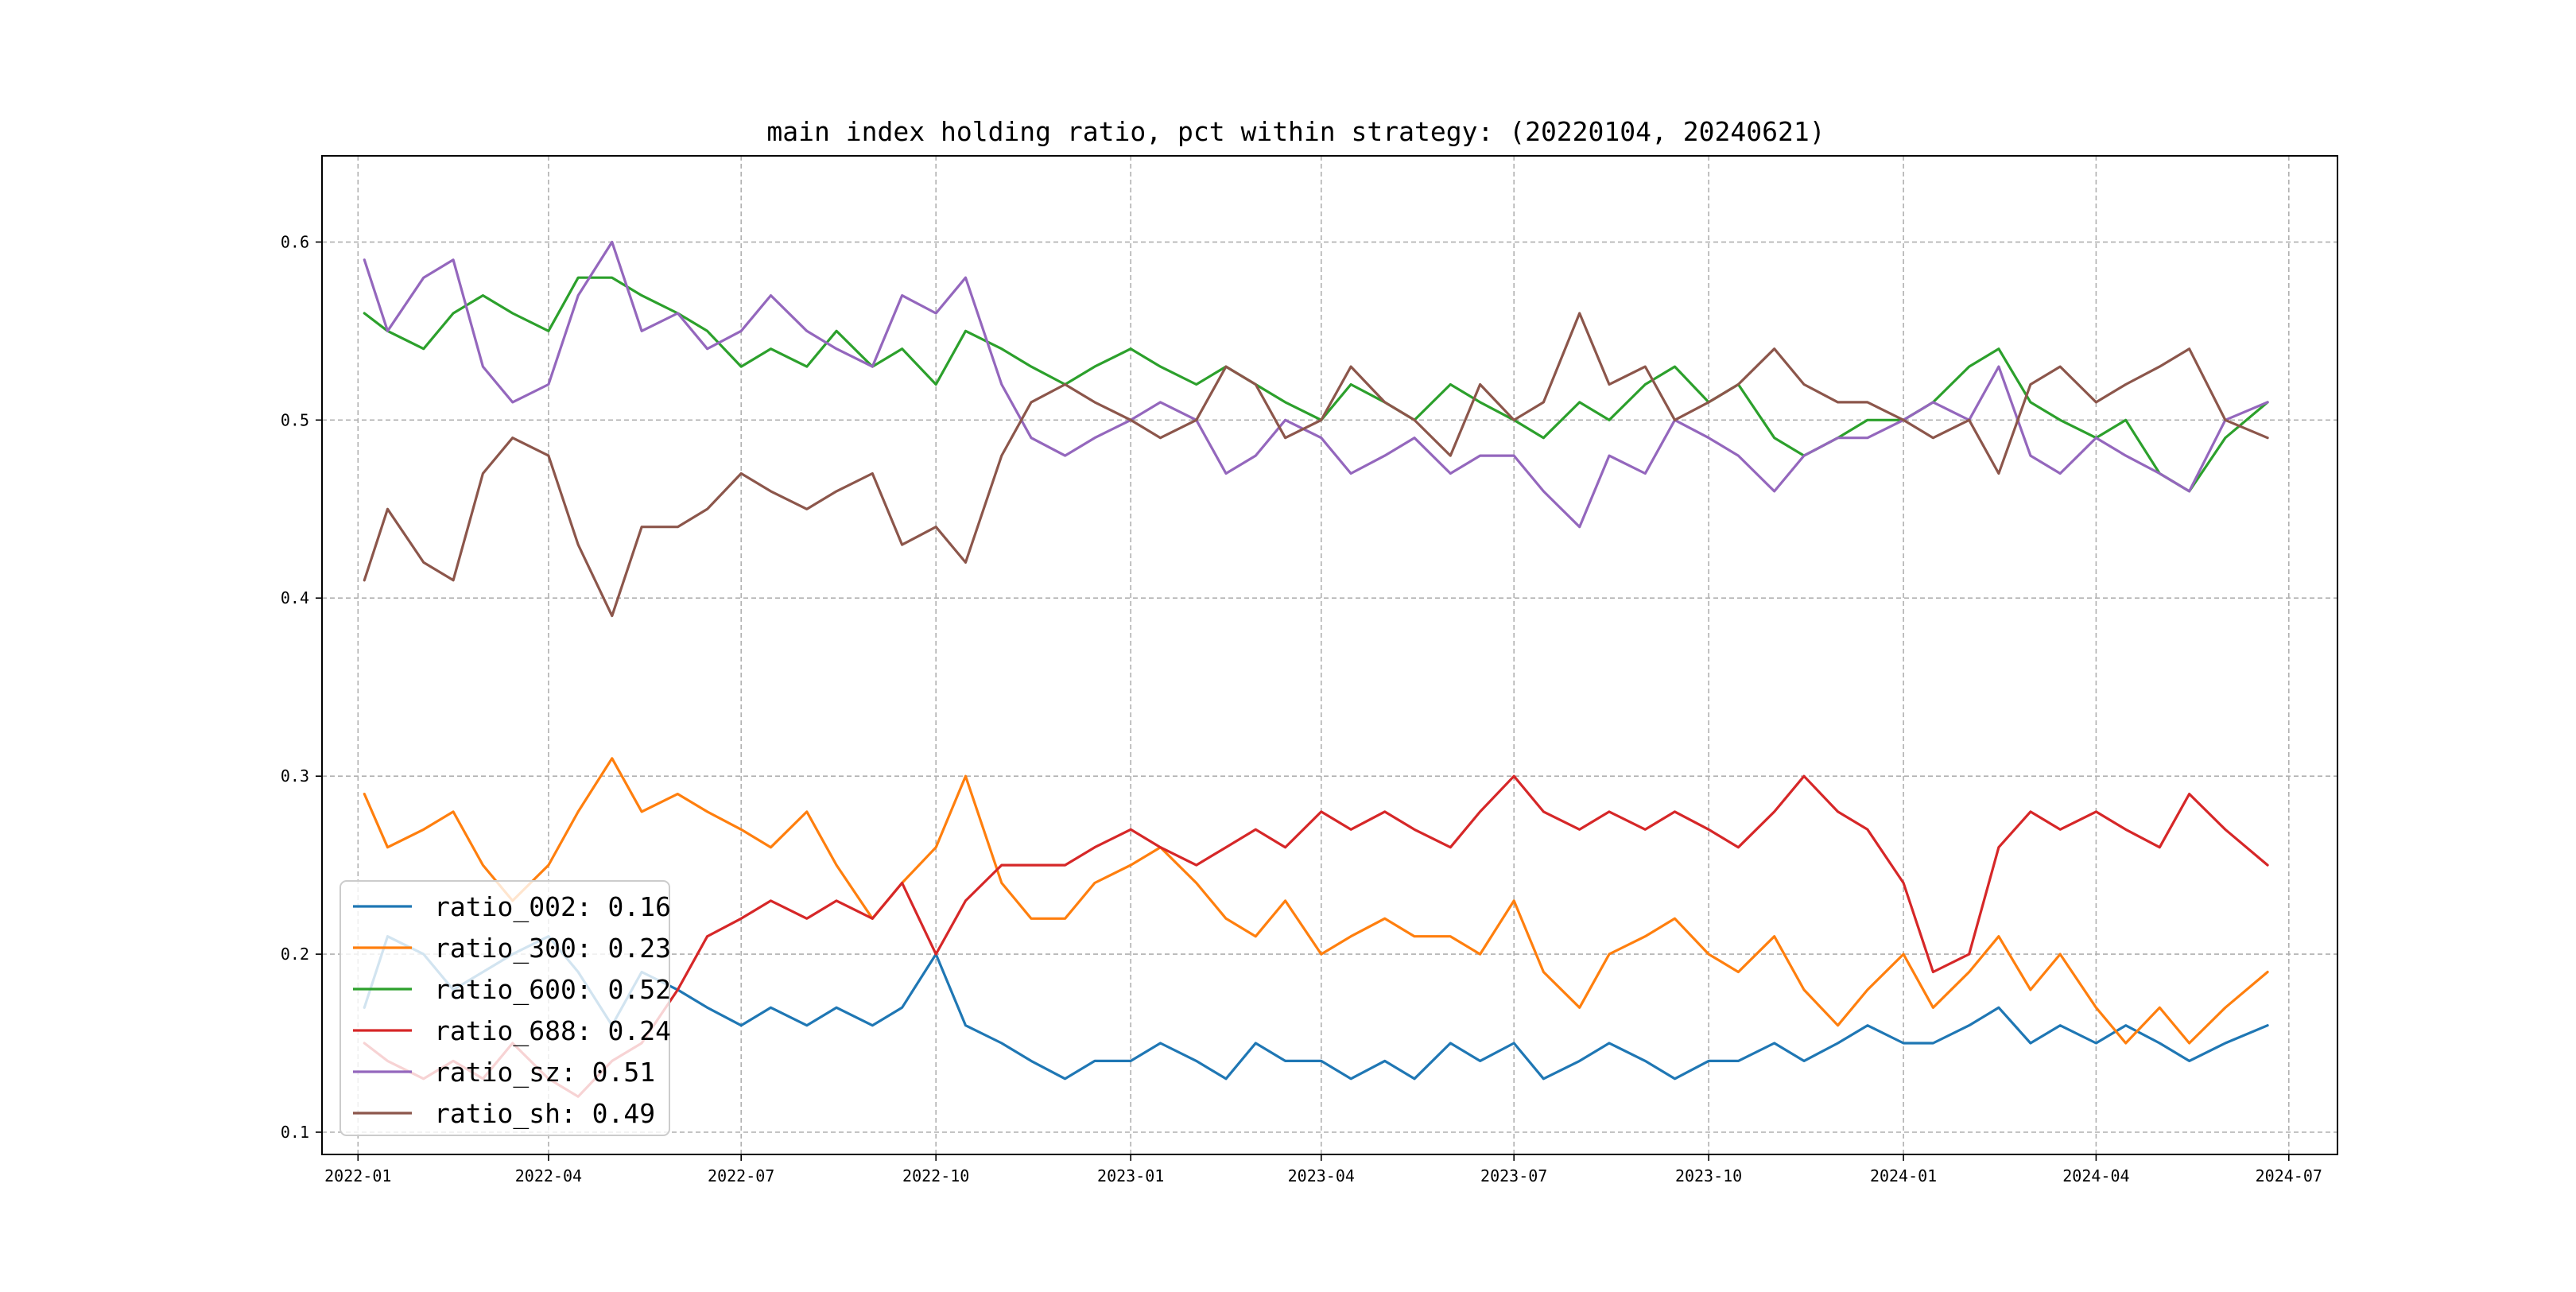  Describe the element at coordinates (1708, 1176) in the screenshot. I see `x-tick-label: 2023-10` at that location.